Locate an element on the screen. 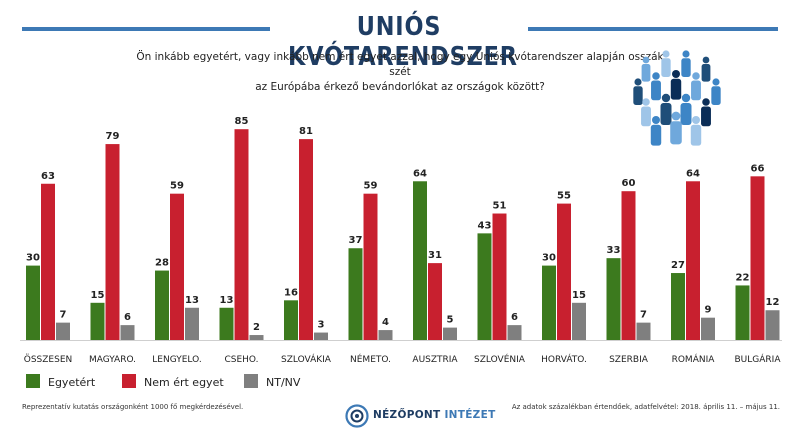 The image size is (800, 448). bar-egyetert-szlovakia is located at coordinates (291, 320).